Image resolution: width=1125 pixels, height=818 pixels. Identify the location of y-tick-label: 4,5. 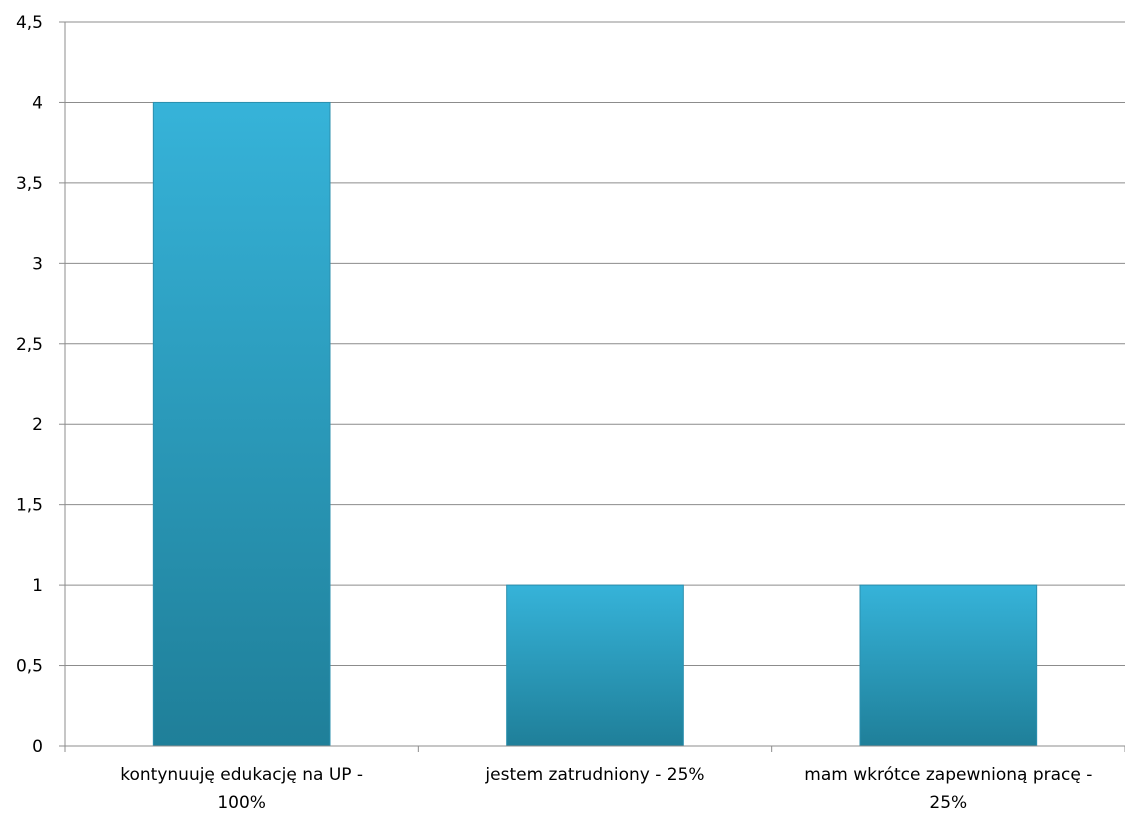
(29, 23).